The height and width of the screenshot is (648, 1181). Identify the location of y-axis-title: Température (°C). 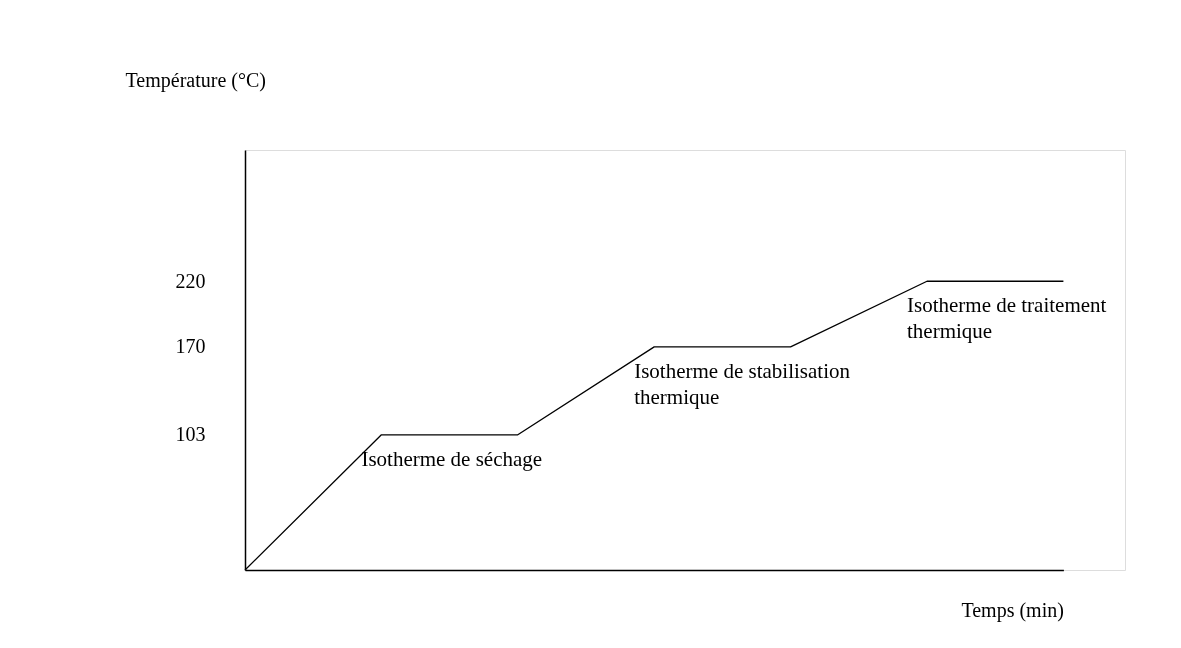
(195, 80).